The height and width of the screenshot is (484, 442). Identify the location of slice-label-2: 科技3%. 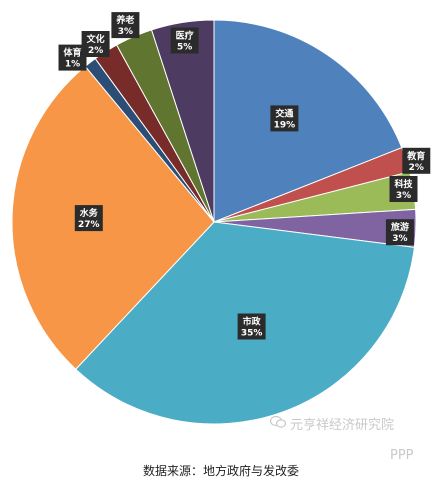
(403, 189).